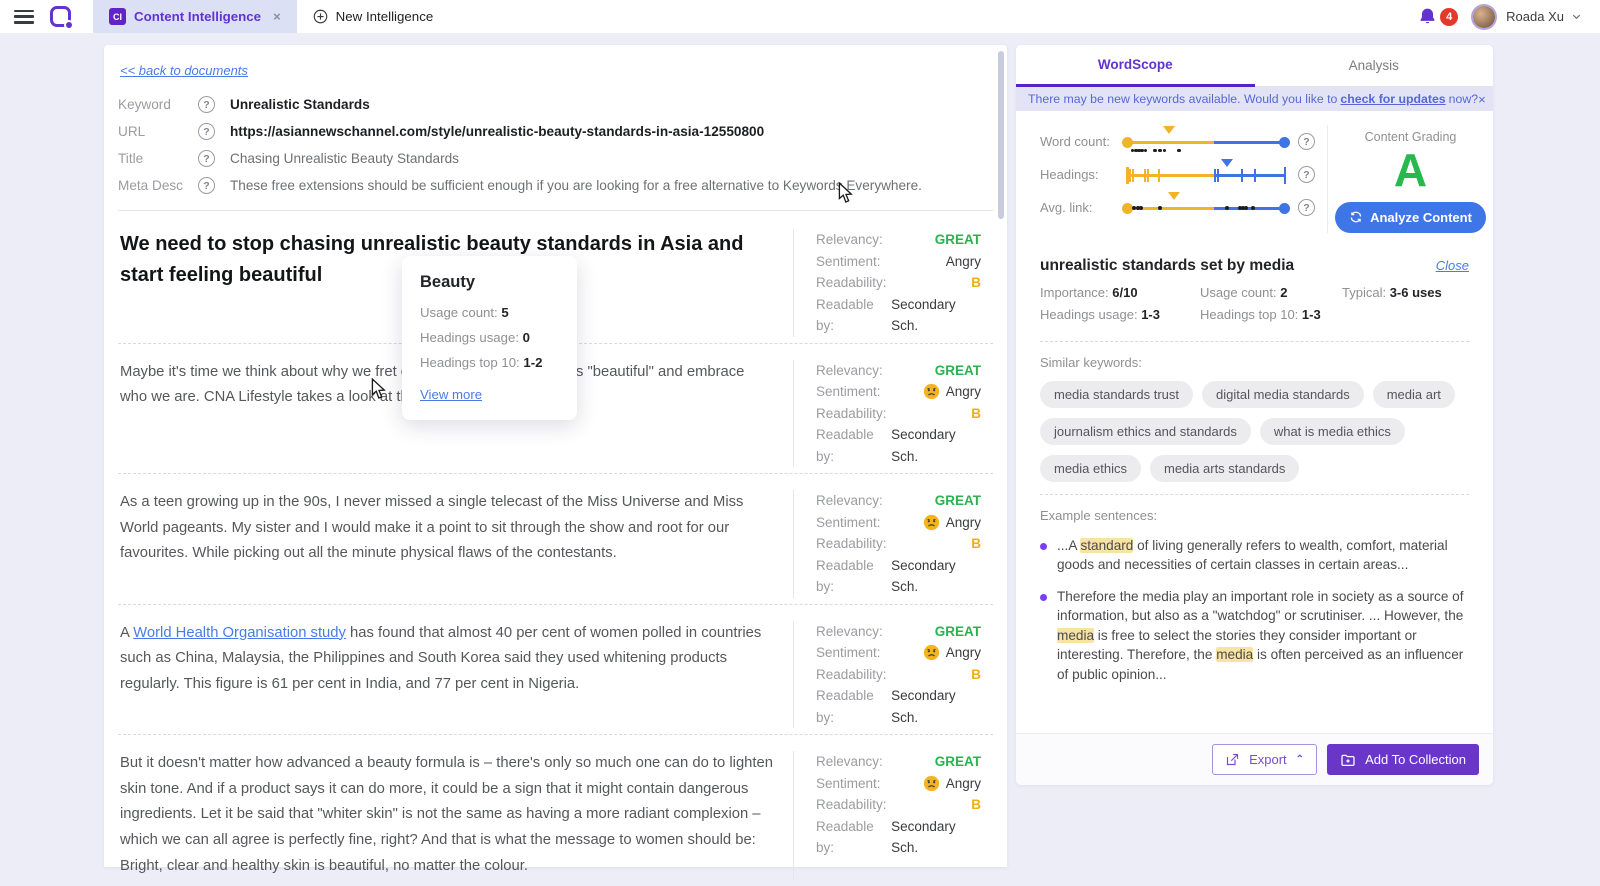 This screenshot has width=1600, height=886. I want to click on sliders: Word count:? Headings:? Avg. link:?, so click(1171, 179).